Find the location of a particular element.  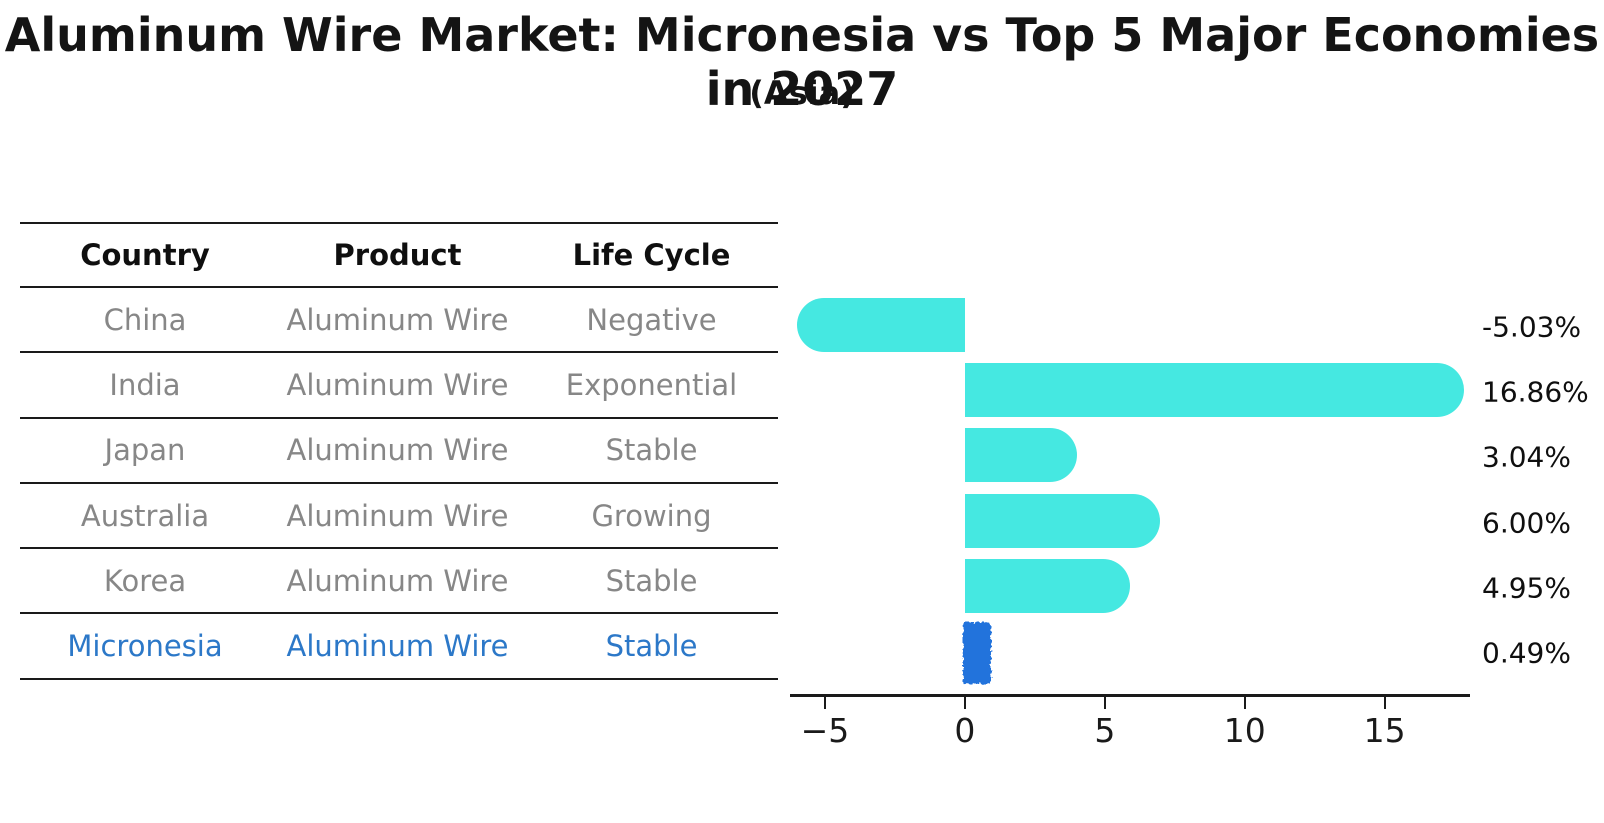

table-row-india: India Aluminum Wire Exponential is located at coordinates (399, 386).